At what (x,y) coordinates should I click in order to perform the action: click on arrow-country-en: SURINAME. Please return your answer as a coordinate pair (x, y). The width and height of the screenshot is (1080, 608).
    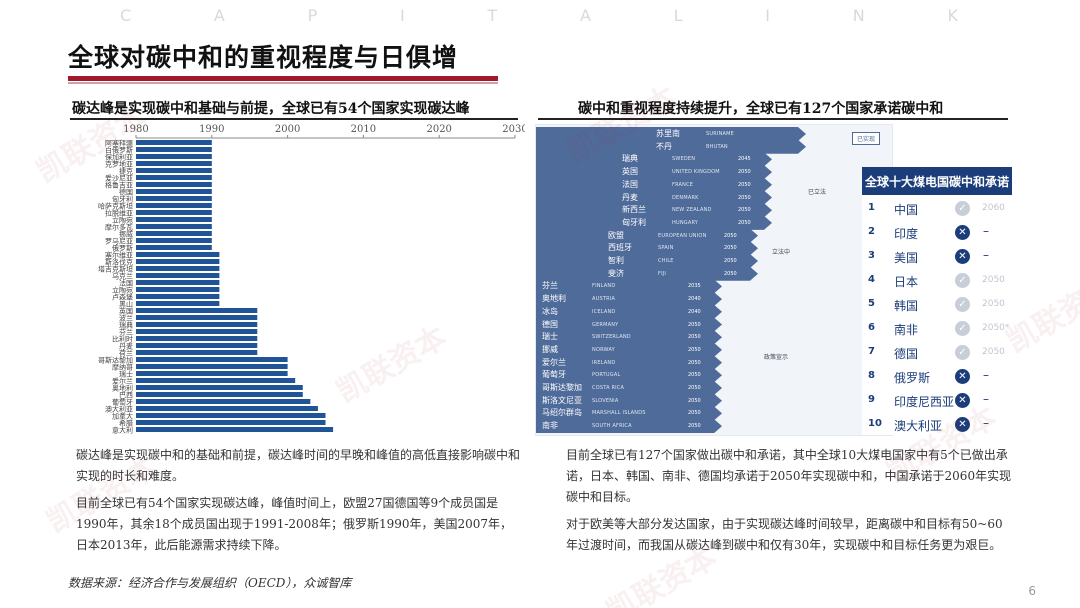
    Looking at the image, I should click on (720, 134).